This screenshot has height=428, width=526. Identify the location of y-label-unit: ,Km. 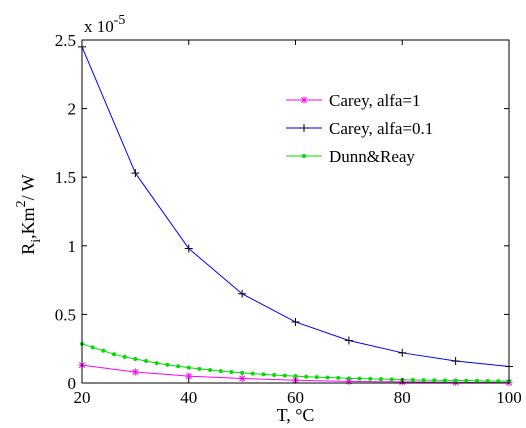
(28, 223).